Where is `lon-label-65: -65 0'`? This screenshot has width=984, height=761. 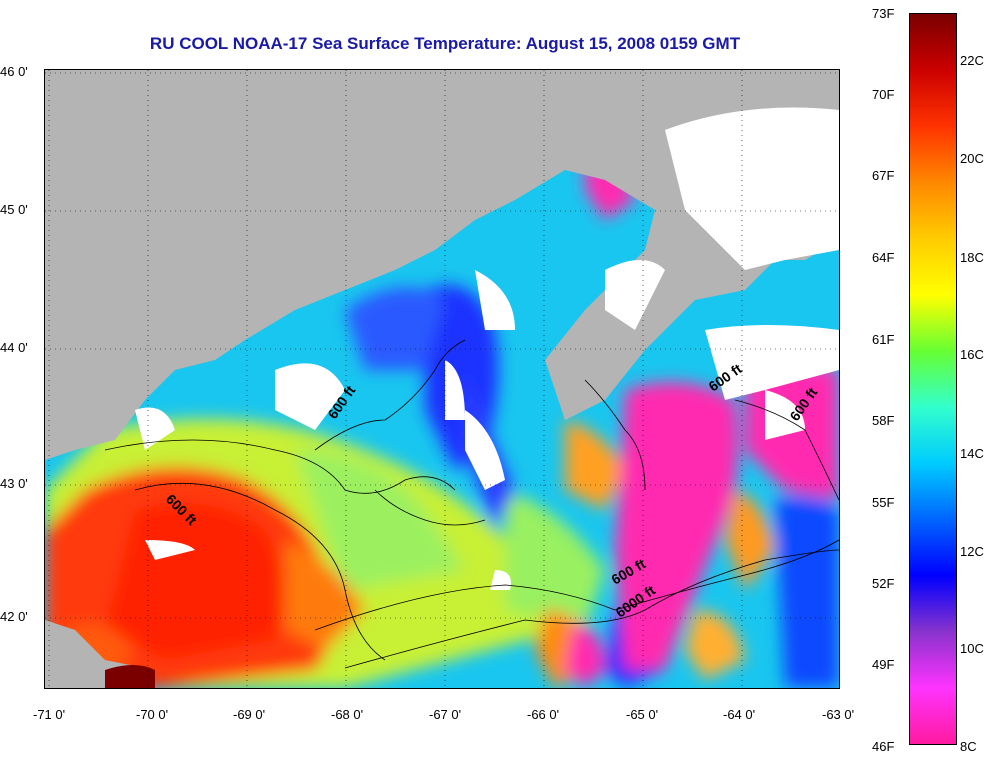 lon-label-65: -65 0' is located at coordinates (642, 714).